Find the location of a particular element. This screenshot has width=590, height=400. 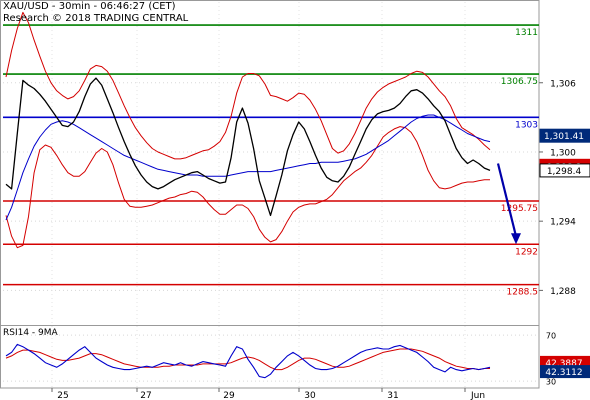

level-label: 1295.75 is located at coordinates (519, 209).